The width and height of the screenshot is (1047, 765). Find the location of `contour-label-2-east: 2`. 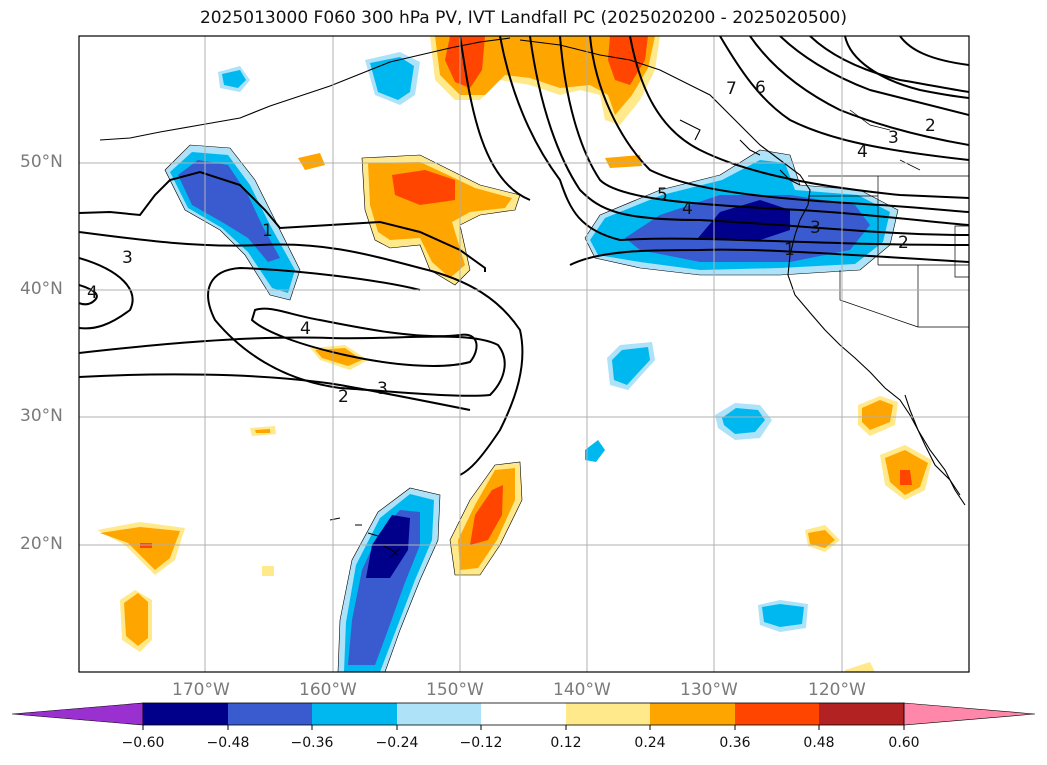

contour-label-2-east: 2 is located at coordinates (903, 243).